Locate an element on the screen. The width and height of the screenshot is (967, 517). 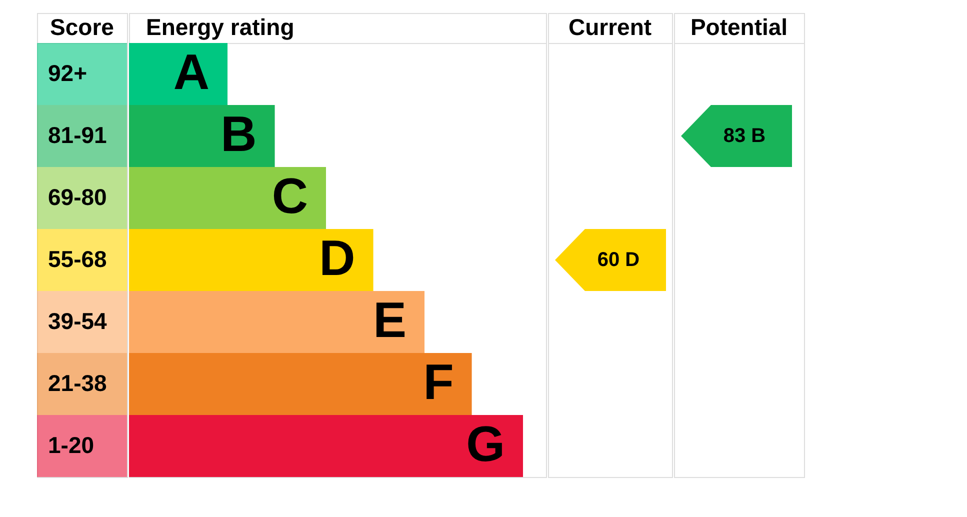
y-tick-label: 55-68 is located at coordinates (78, 259).